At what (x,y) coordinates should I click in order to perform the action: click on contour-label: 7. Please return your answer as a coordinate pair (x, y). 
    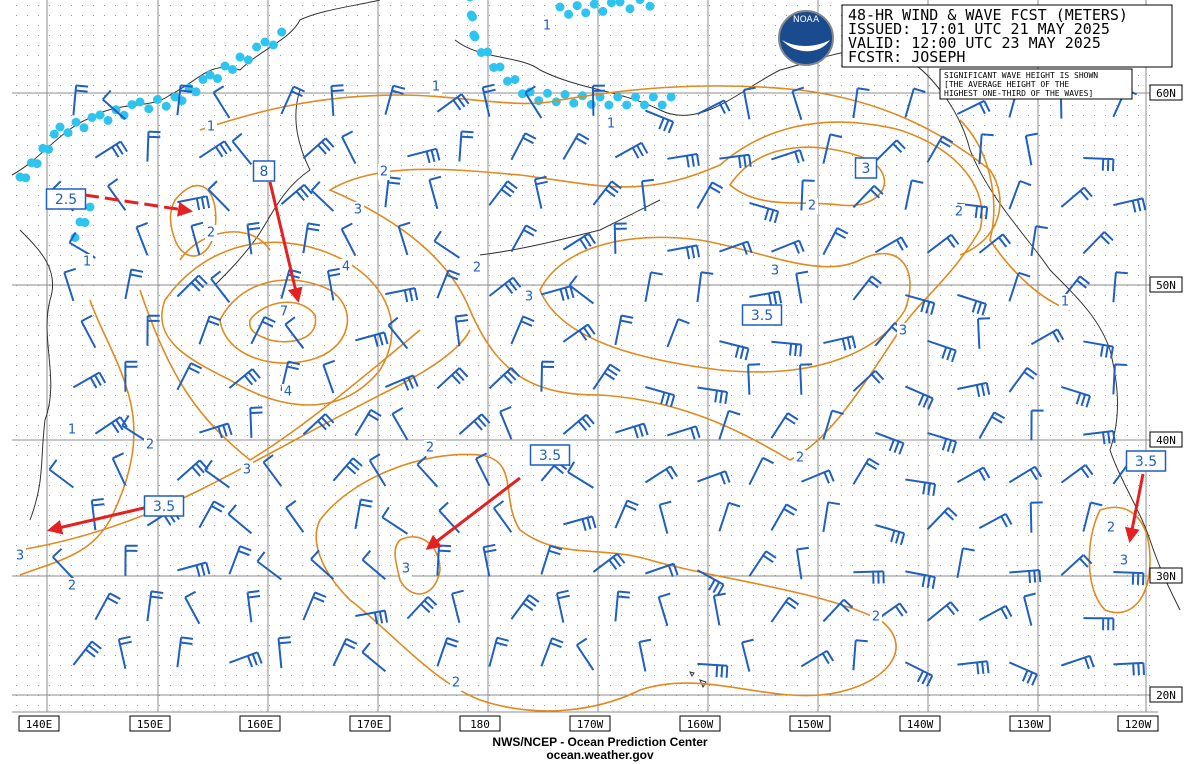
    Looking at the image, I should click on (284, 312).